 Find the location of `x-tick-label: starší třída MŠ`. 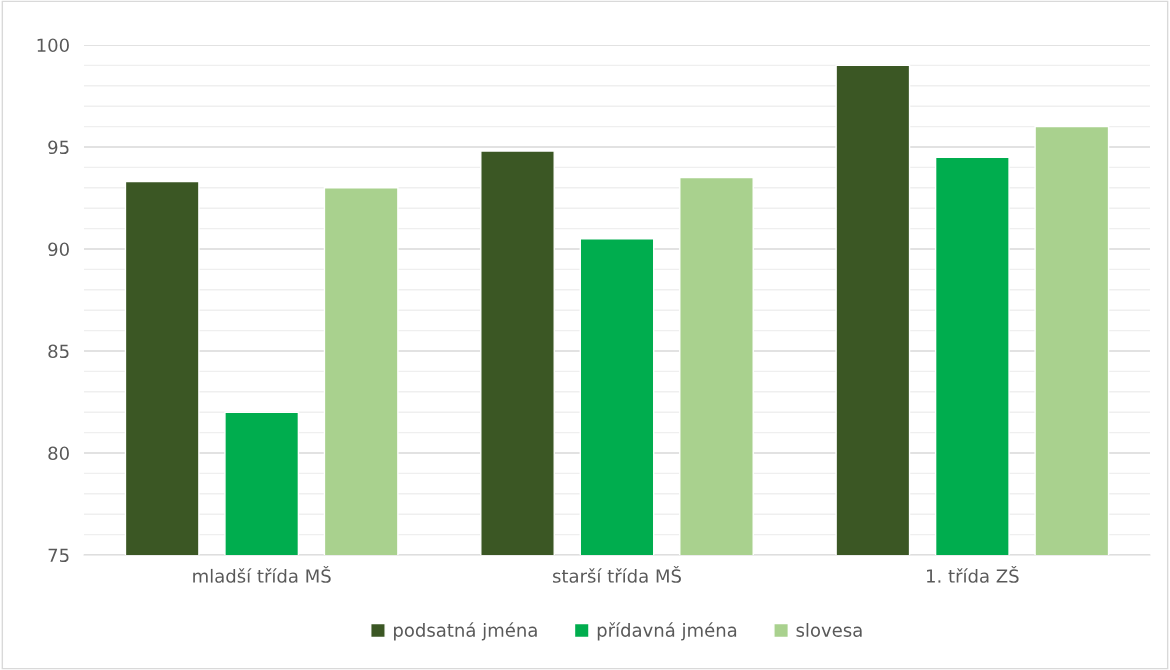

x-tick-label: starší třída MŠ is located at coordinates (617, 574).